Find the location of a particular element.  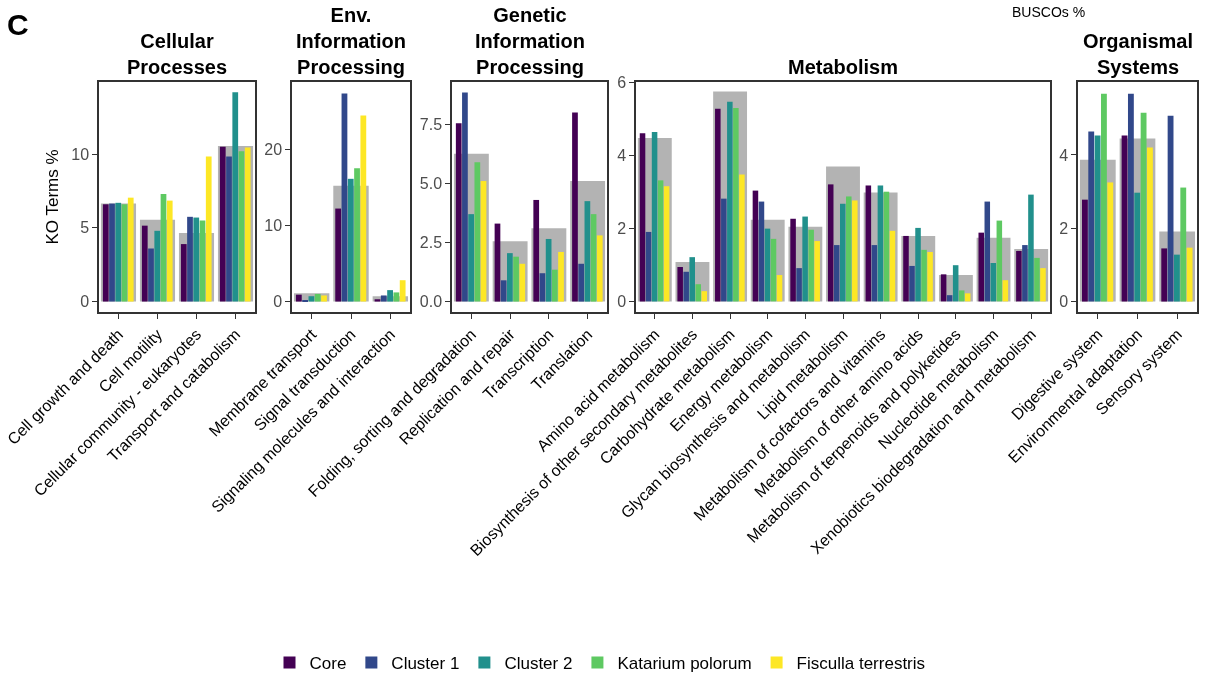

legend-label: Fisculla terrestris is located at coordinates (861, 664).